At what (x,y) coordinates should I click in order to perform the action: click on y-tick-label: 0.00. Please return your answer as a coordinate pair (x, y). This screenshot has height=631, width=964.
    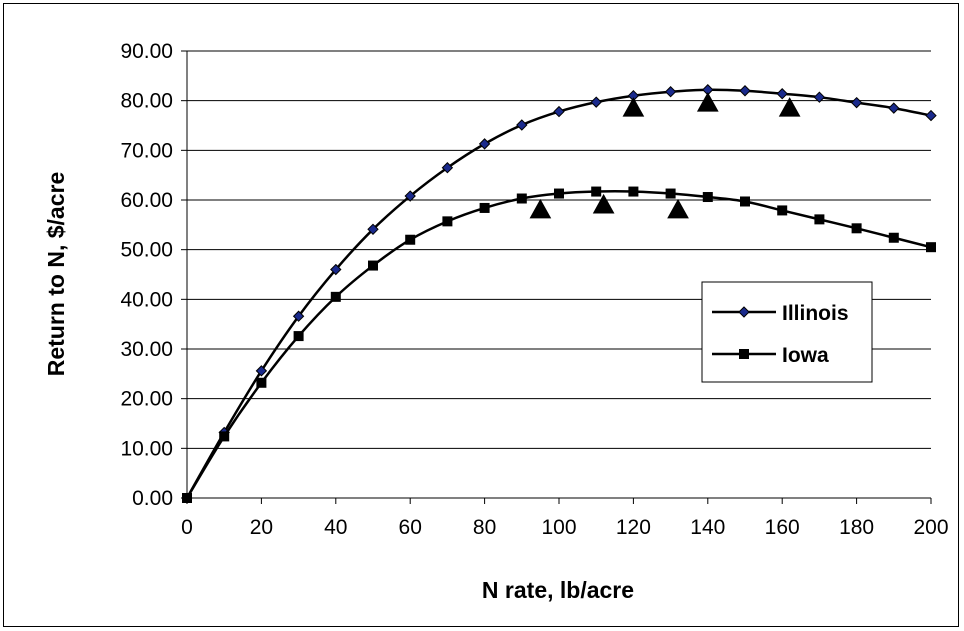
    Looking at the image, I should click on (152, 498).